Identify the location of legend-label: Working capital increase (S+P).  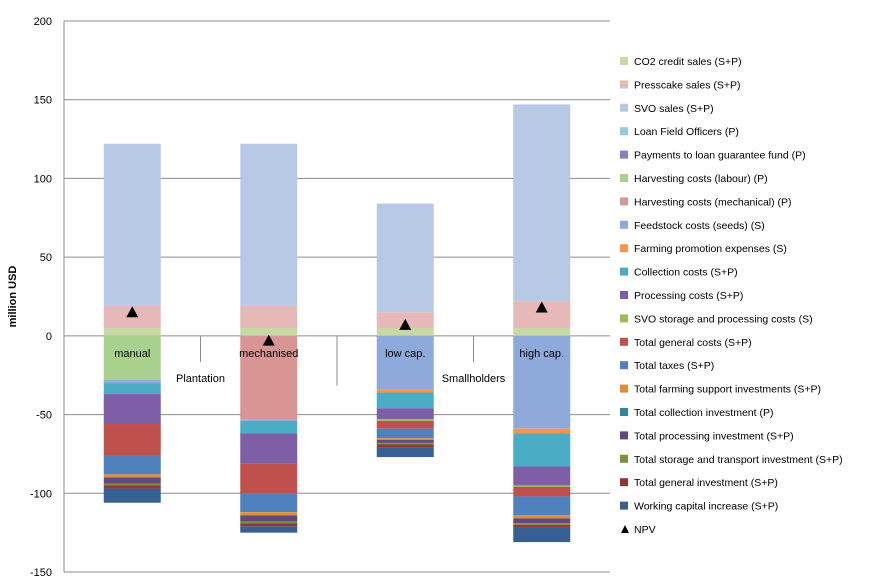
(706, 507).